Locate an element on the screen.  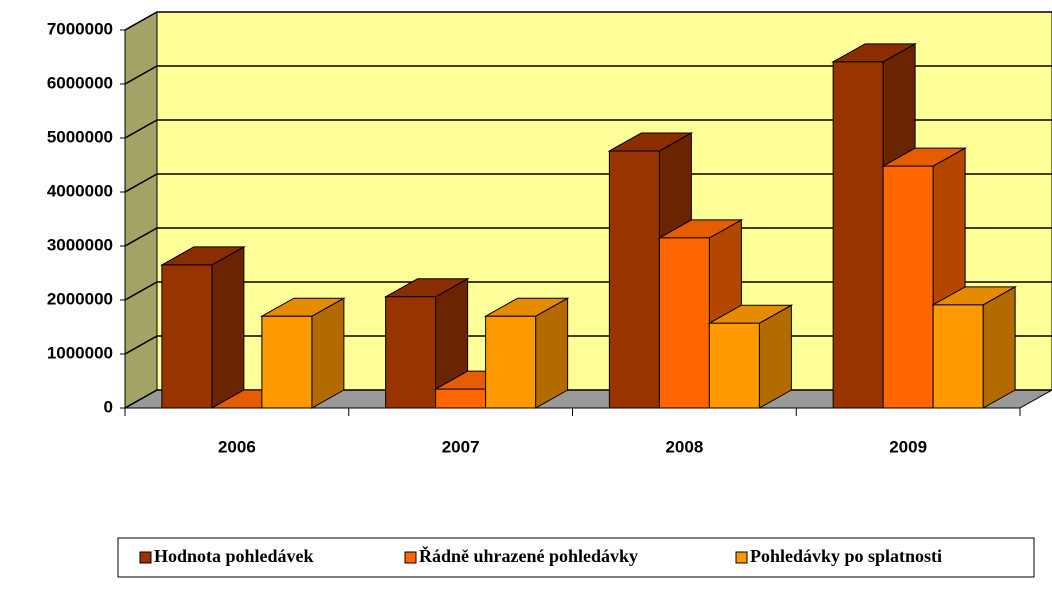
legend-label: Pohledávky po splatnosti is located at coordinates (846, 556).